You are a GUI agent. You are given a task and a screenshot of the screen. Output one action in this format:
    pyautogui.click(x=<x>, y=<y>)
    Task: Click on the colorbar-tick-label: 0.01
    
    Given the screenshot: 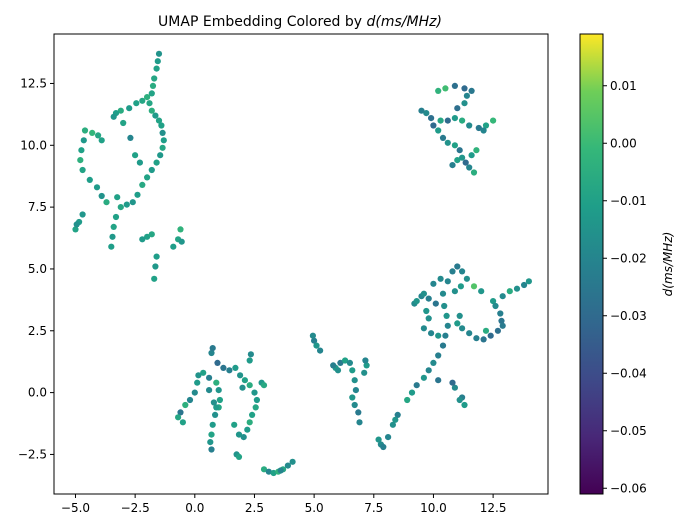 What is the action you would take?
    pyautogui.click(x=623, y=86)
    